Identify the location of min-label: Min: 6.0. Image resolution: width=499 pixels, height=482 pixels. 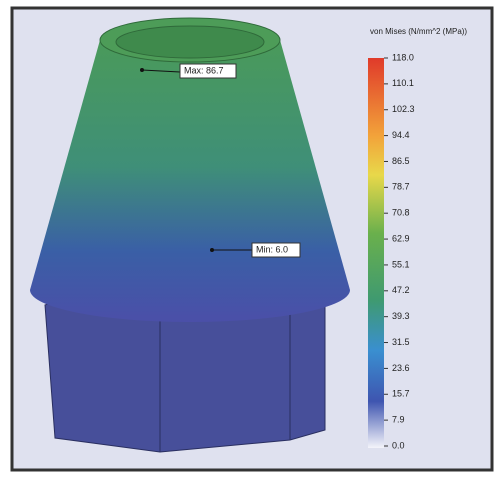
(272, 249).